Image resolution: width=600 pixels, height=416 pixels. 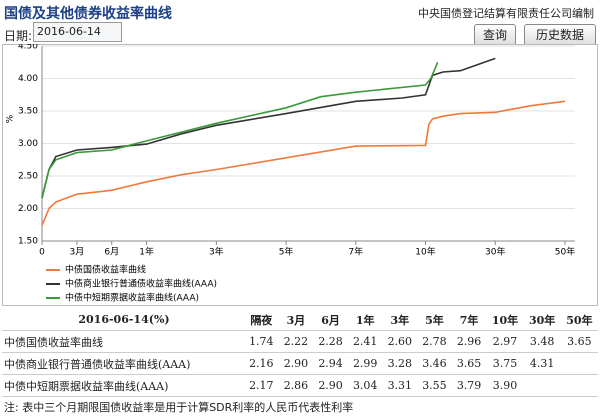 What do you see at coordinates (88, 14) in the screenshot?
I see `page-title: 国债及其他债券收益率曲线` at bounding box center [88, 14].